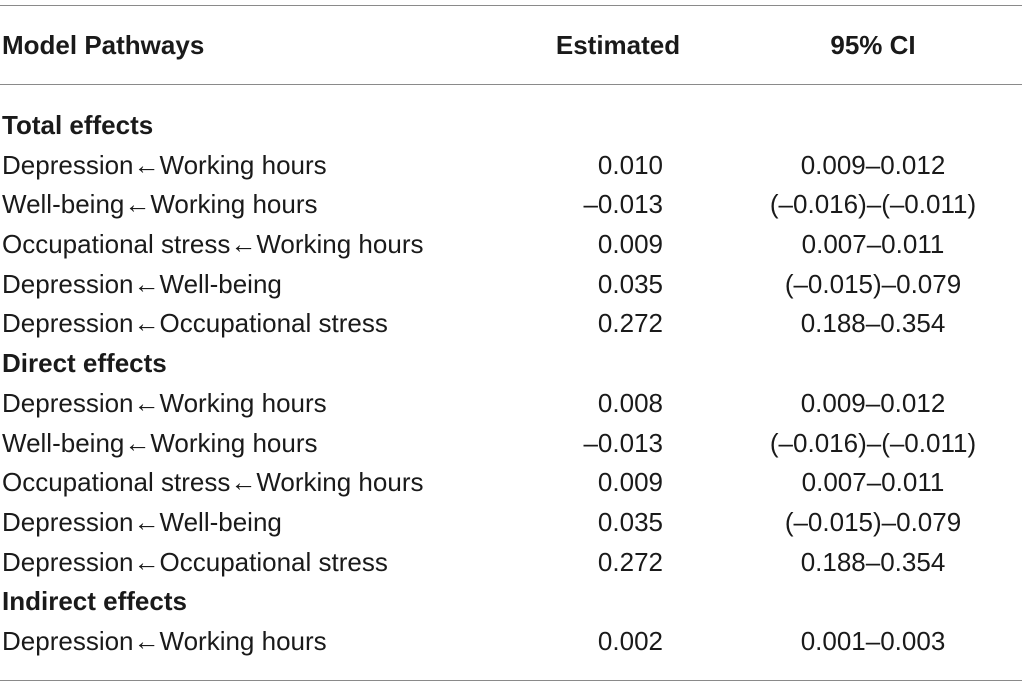 Image resolution: width=1022 pixels, height=699 pixels. What do you see at coordinates (630, 402) in the screenshot?
I see `estimated-cell: 0.008` at bounding box center [630, 402].